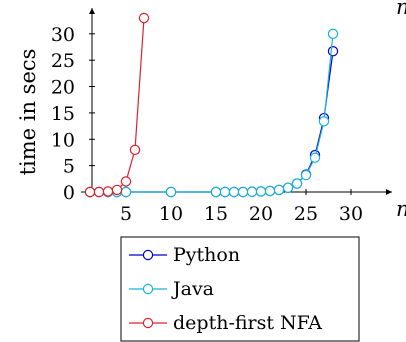 This screenshot has width=406, height=342. Describe the element at coordinates (401, 9) in the screenshot. I see `x-axis-label-top: n` at that location.